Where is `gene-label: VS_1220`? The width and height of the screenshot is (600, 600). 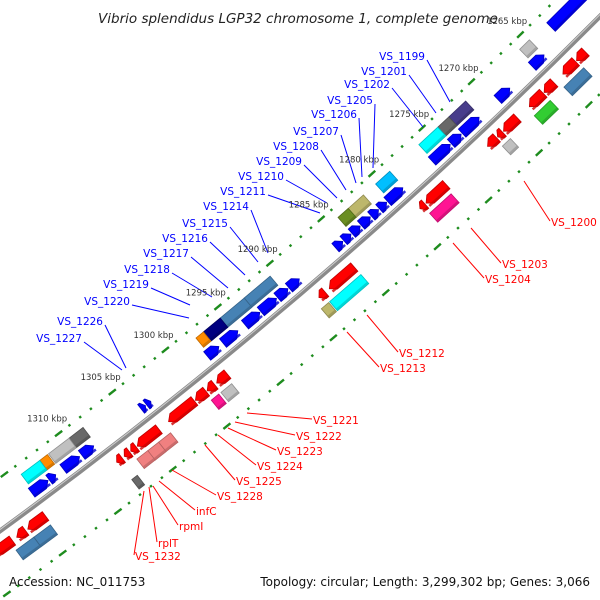 gene-label: VS_1220 is located at coordinates (107, 302).